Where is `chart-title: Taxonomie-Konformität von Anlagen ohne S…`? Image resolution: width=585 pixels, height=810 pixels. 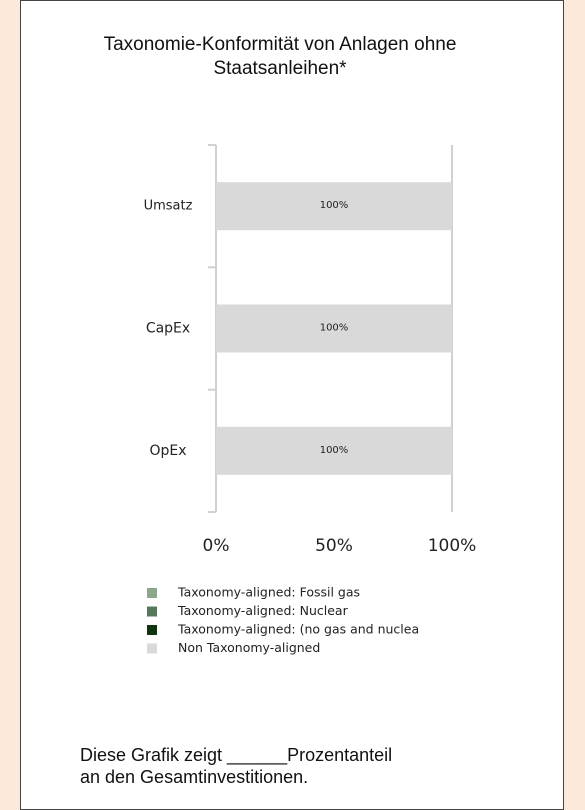
chart-title: Taxonomie-Konformität von Anlagen ohne S… is located at coordinates (280, 56).